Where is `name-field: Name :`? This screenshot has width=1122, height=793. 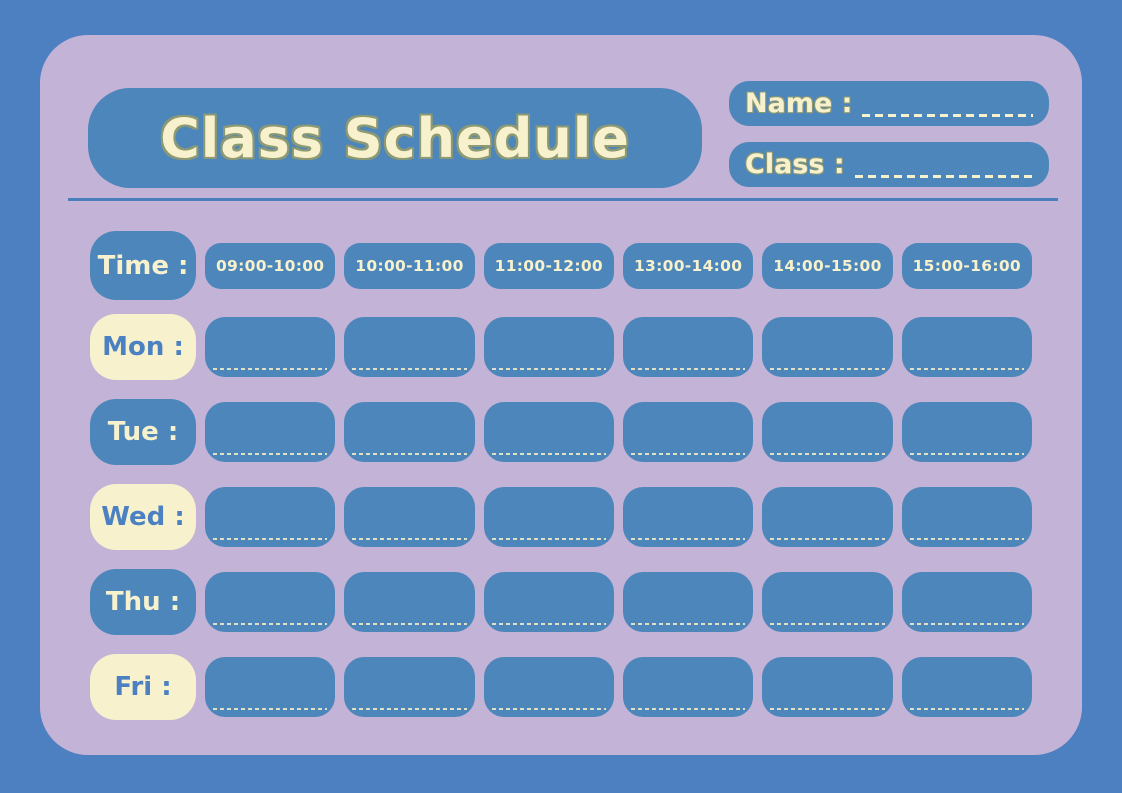
name-field: Name : is located at coordinates (889, 103).